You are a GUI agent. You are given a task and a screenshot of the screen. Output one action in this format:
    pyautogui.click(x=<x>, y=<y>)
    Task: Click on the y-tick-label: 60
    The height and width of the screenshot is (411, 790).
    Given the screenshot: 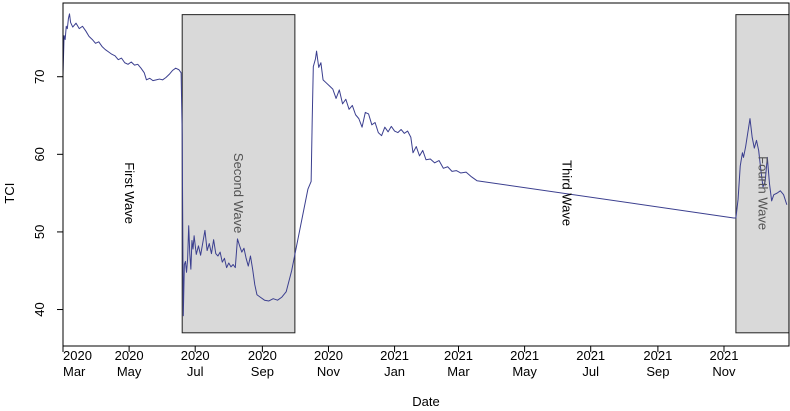 What is the action you would take?
    pyautogui.click(x=39, y=154)
    